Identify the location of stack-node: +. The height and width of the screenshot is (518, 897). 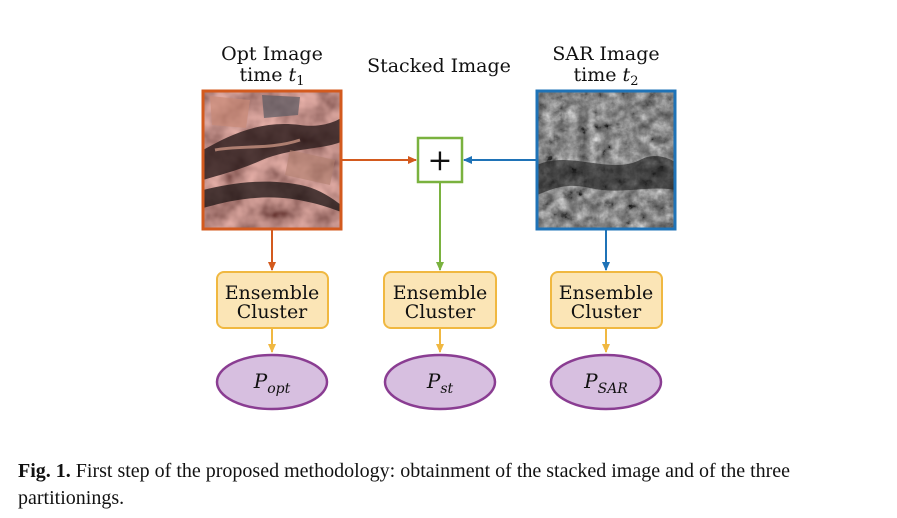
(440, 160).